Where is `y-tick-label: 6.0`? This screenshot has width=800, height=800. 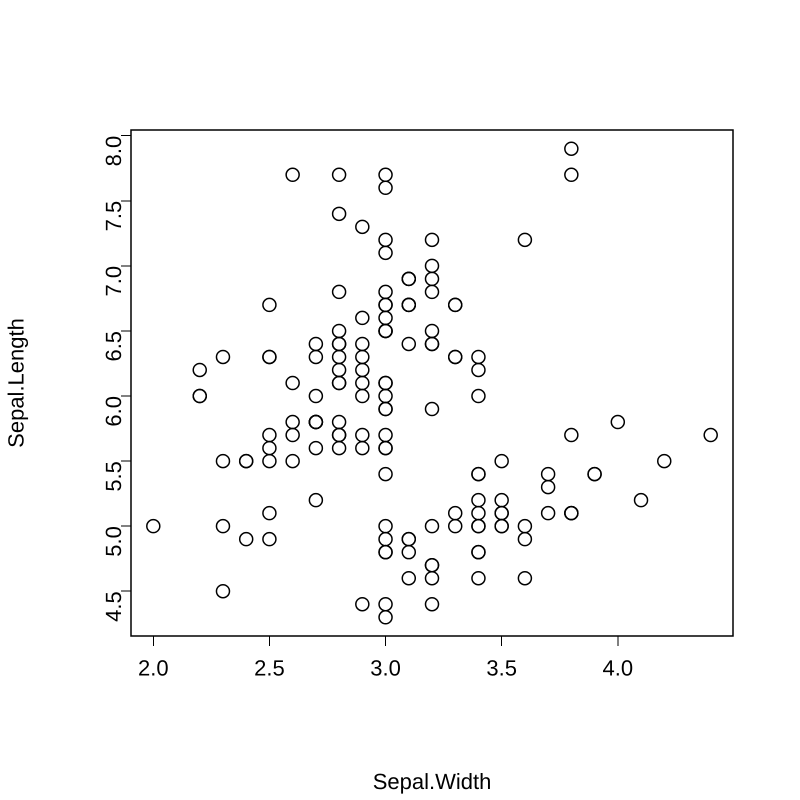 y-tick-label: 6.0 is located at coordinates (113, 411).